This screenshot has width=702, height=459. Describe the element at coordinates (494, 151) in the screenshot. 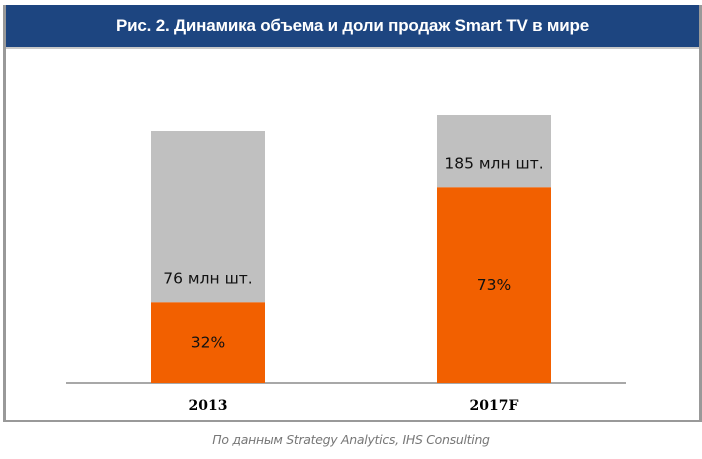

I see `bar-rest-2017F` at that location.